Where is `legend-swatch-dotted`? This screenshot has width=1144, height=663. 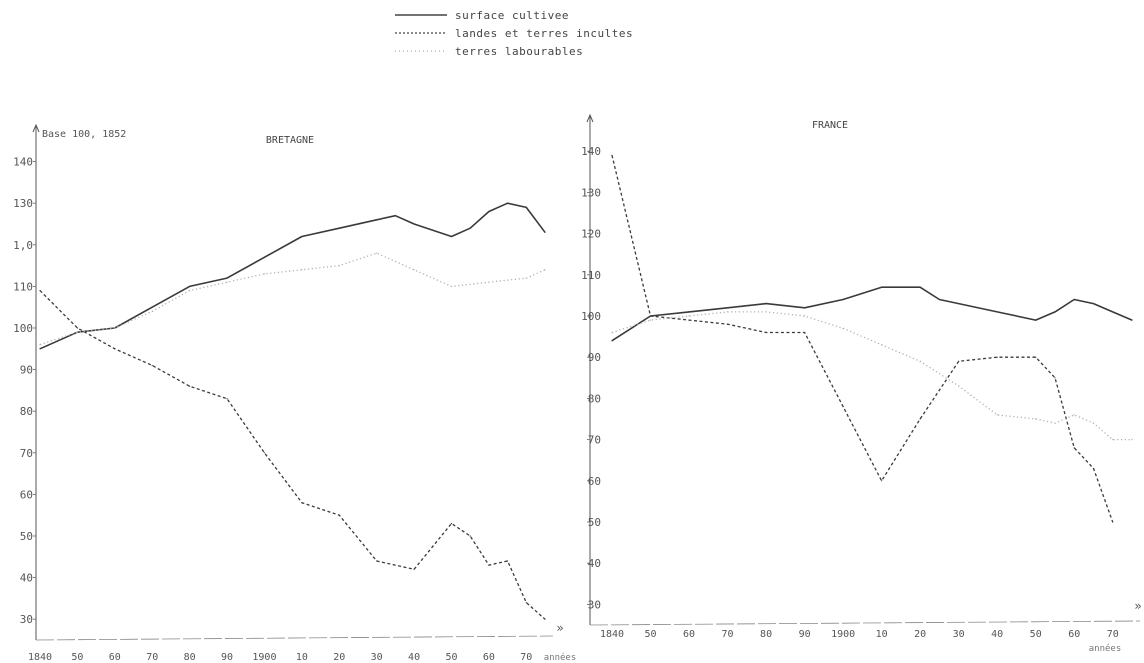 legend-swatch-dotted is located at coordinates (421, 51).